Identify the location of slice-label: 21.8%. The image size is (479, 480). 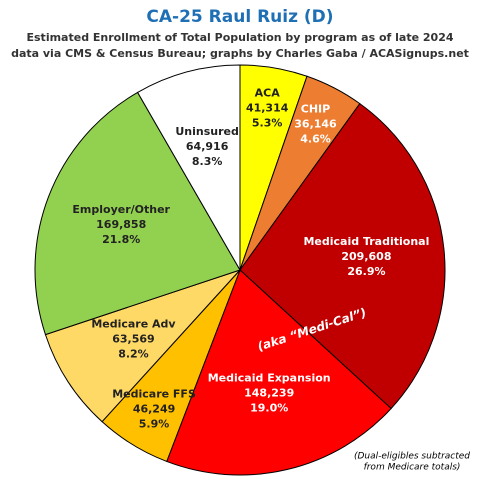
(121, 239).